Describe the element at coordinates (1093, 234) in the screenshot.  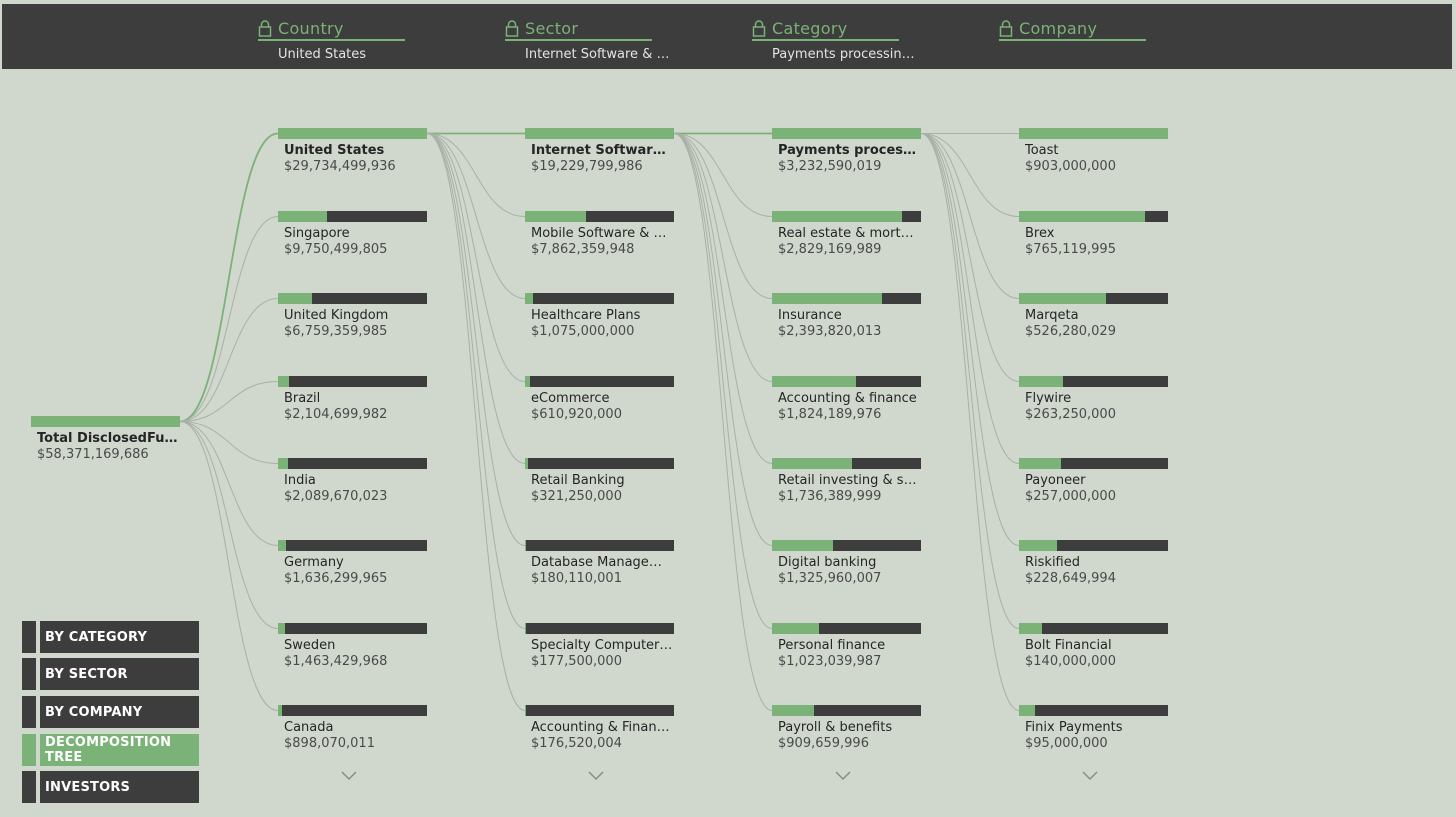
I see `tree-node-company: Brex $765,119,995` at that location.